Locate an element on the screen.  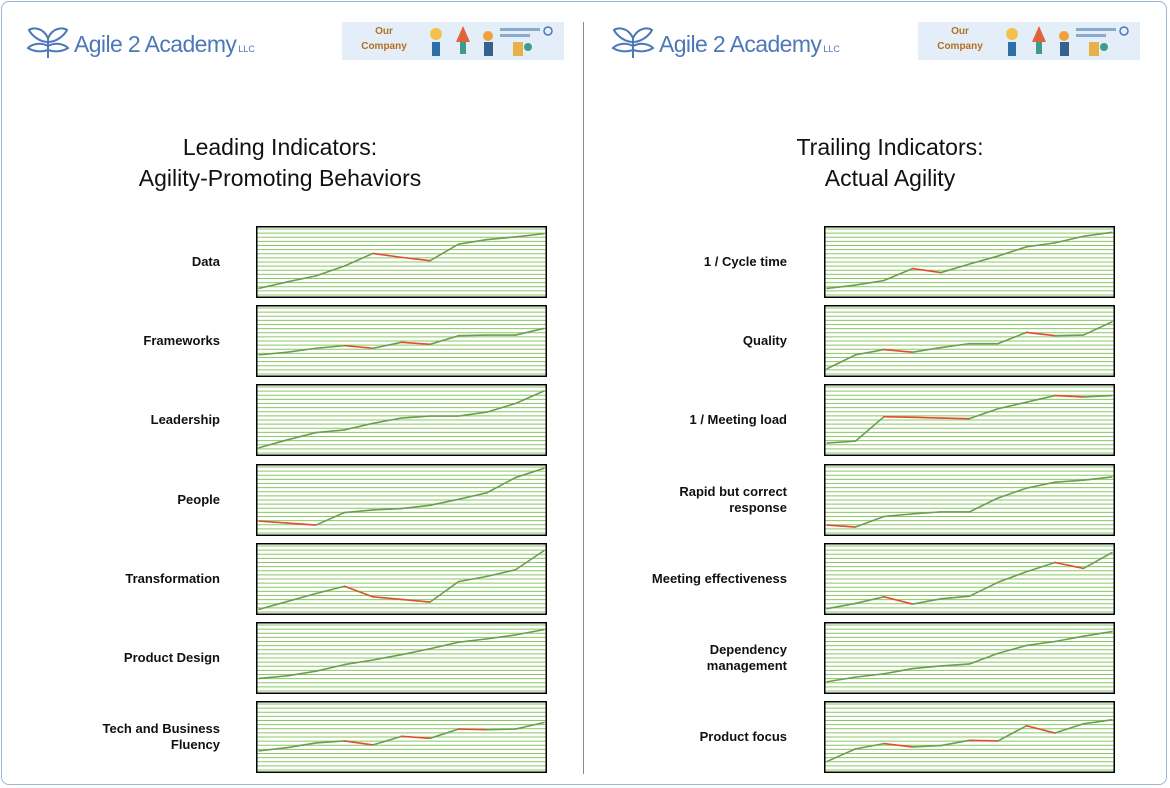
logo-wordmark: Agile 2 Academy LLC is located at coordinates (164, 44).